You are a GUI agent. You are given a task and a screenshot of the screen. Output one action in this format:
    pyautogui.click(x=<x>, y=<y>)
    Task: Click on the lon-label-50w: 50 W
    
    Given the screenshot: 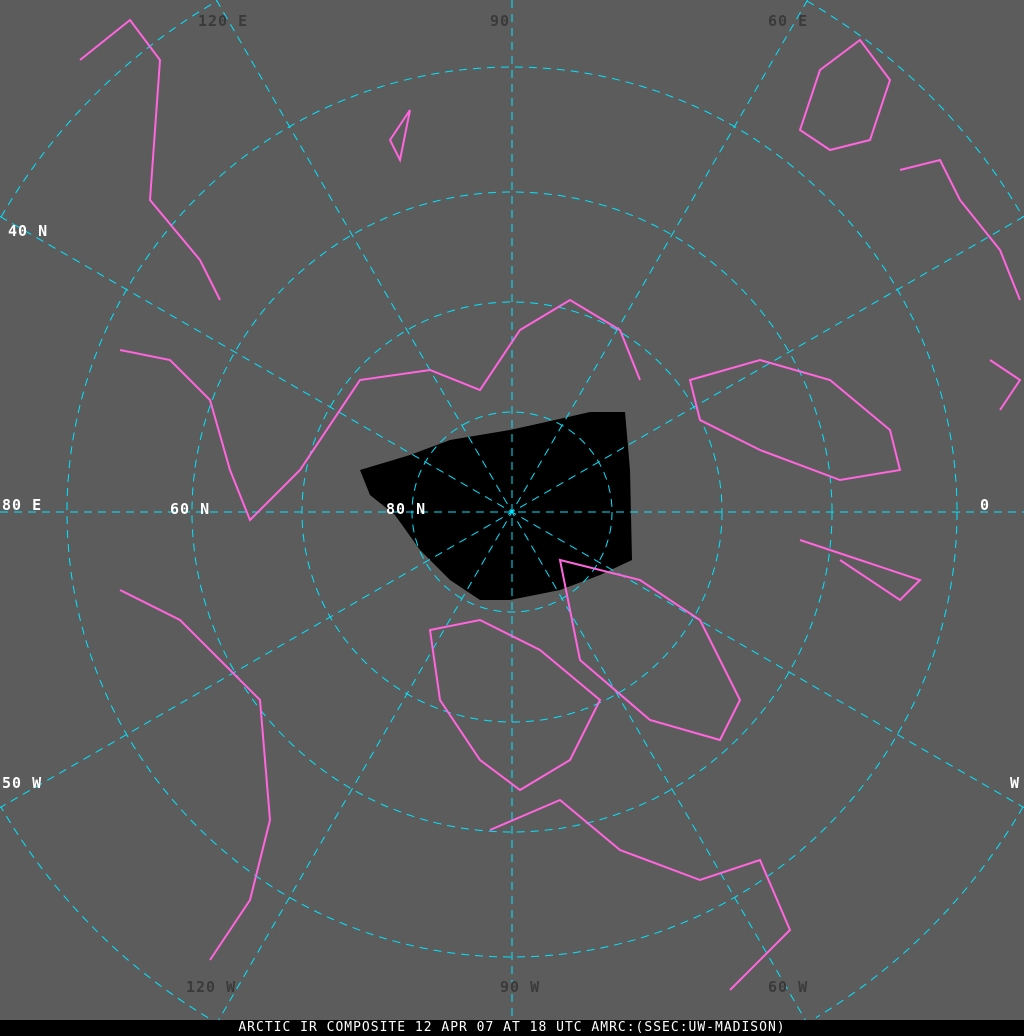 What is the action you would take?
    pyautogui.click(x=22, y=783)
    